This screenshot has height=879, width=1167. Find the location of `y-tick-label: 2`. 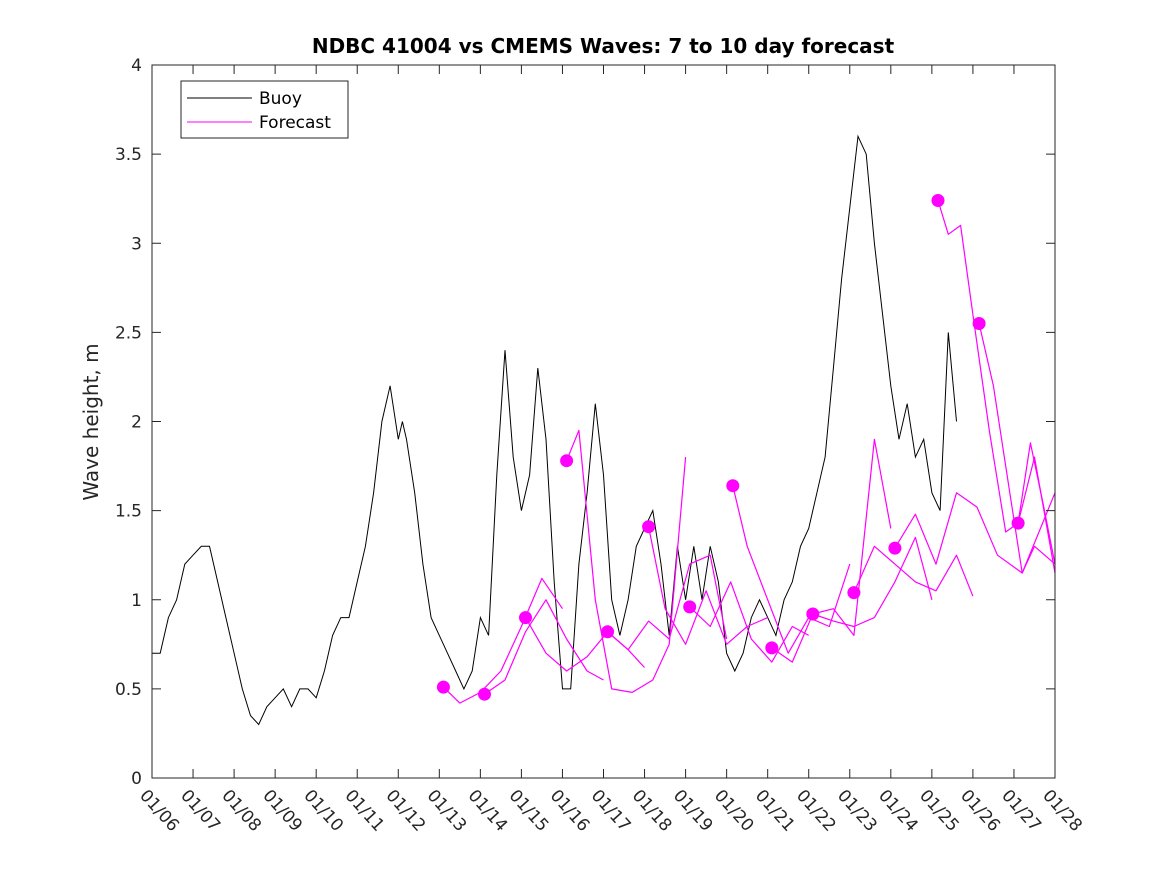

y-tick-label: 2 is located at coordinates (136, 423).